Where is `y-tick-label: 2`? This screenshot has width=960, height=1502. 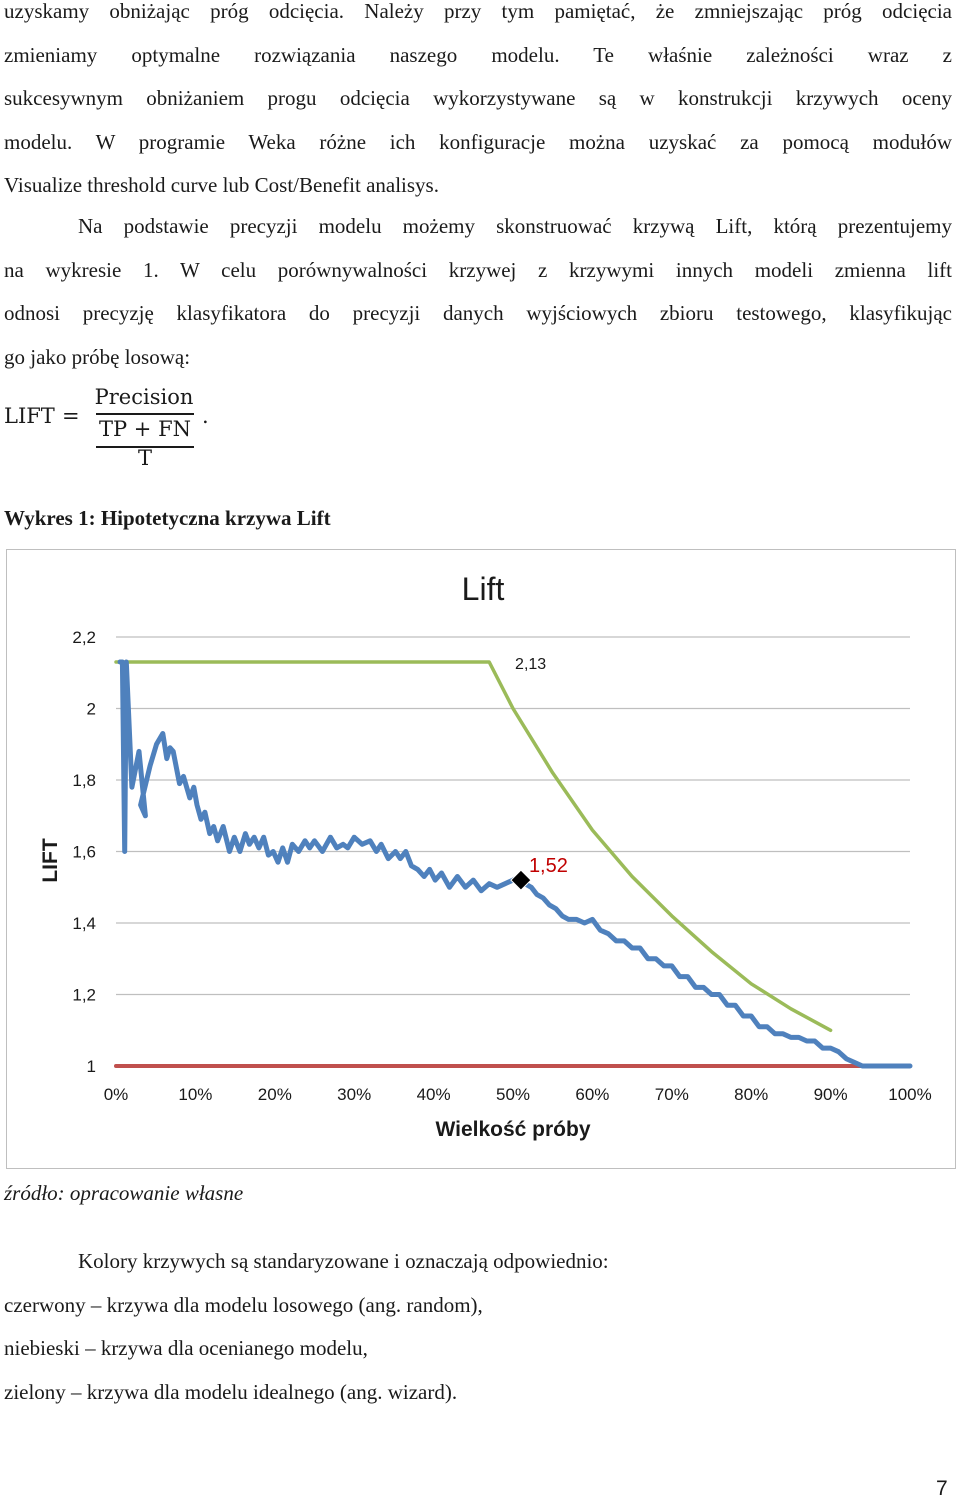 y-tick-label: 2 is located at coordinates (91, 709).